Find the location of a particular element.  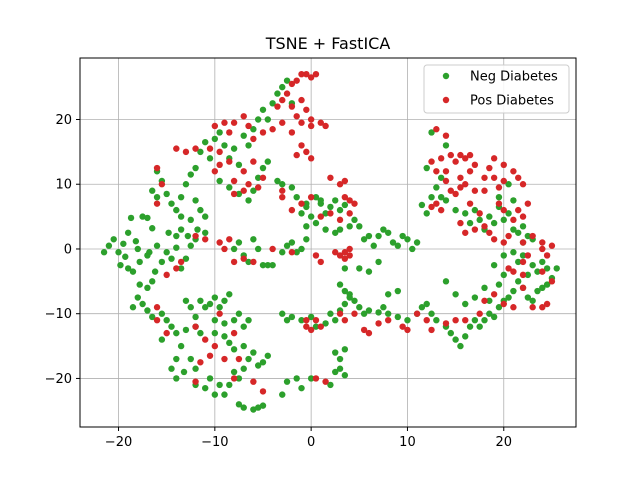

x-tick-label: −10 is located at coordinates (214, 442).